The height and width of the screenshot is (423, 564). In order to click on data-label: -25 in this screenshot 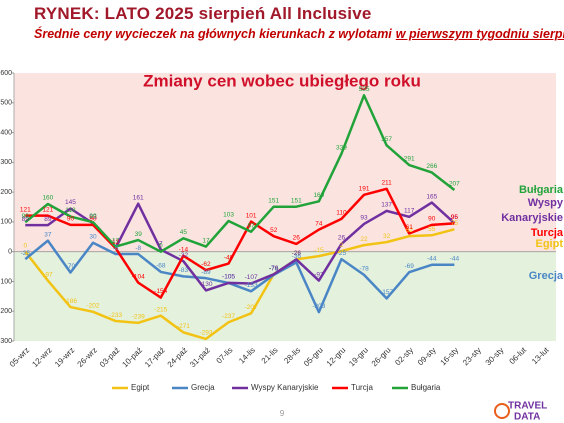, I will do `click(342, 253)`.